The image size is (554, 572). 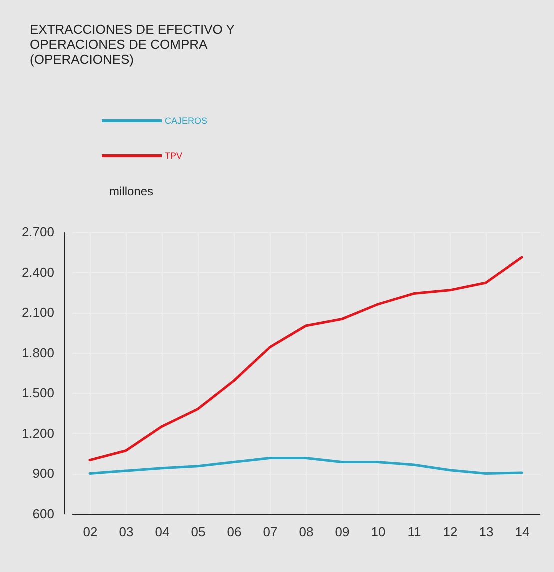 I want to click on y-tick-label: 900, so click(x=43, y=474).